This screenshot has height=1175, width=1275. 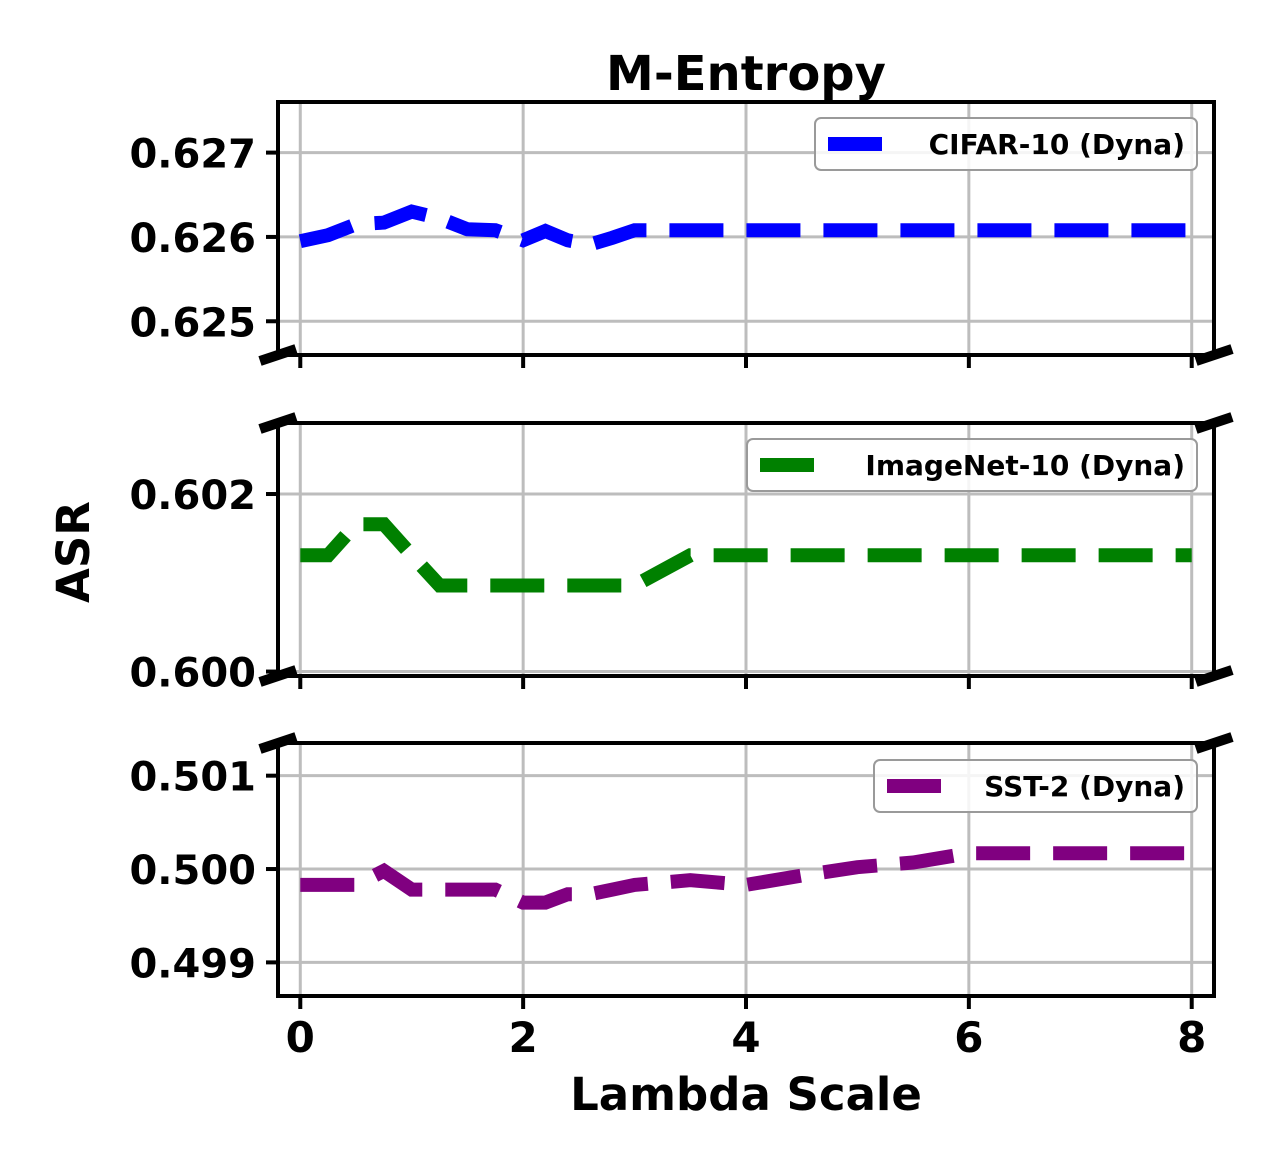 I want to click on legend-label: CIFAR-10 (Dyna), so click(x=1057, y=144).